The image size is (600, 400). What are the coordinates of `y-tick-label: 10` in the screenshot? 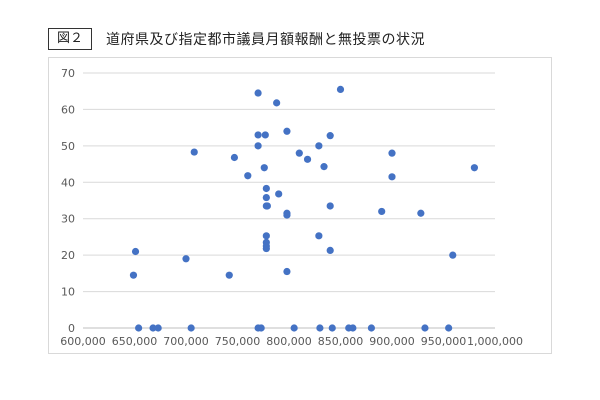 It's located at (68, 292).